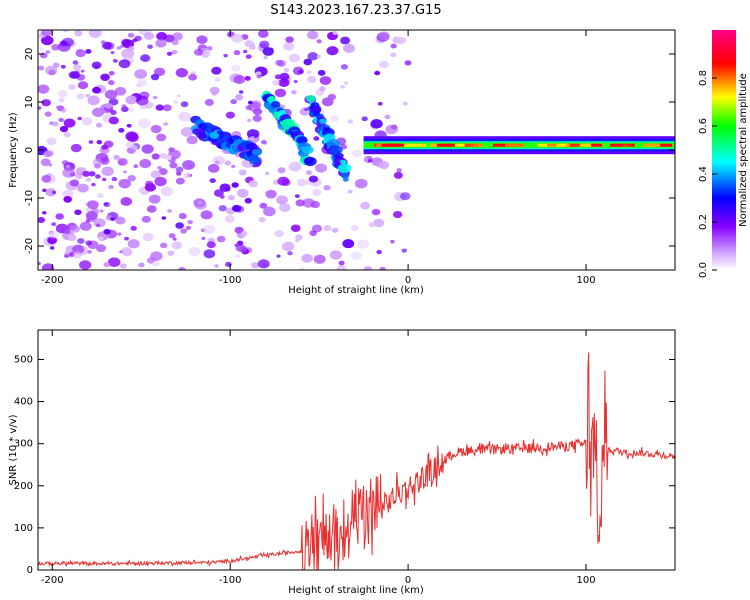 The image size is (750, 600). I want to click on colorbar-tick-label: 0.4, so click(703, 174).